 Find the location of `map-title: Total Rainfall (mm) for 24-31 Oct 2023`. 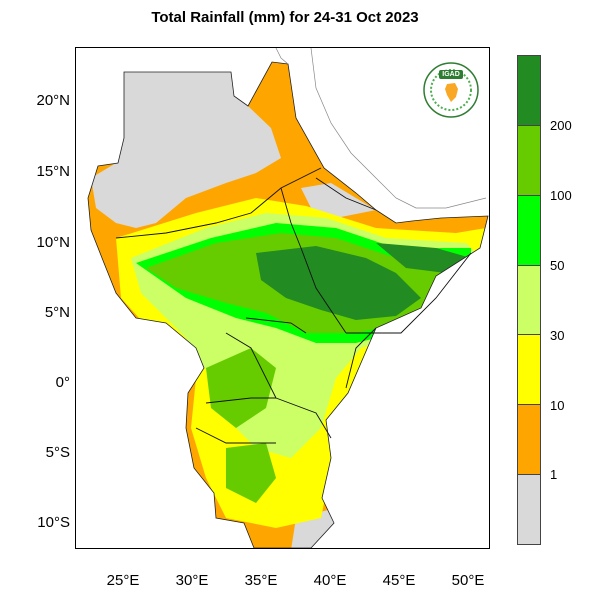

map-title: Total Rainfall (mm) for 24-31 Oct 2023 is located at coordinates (285, 17).